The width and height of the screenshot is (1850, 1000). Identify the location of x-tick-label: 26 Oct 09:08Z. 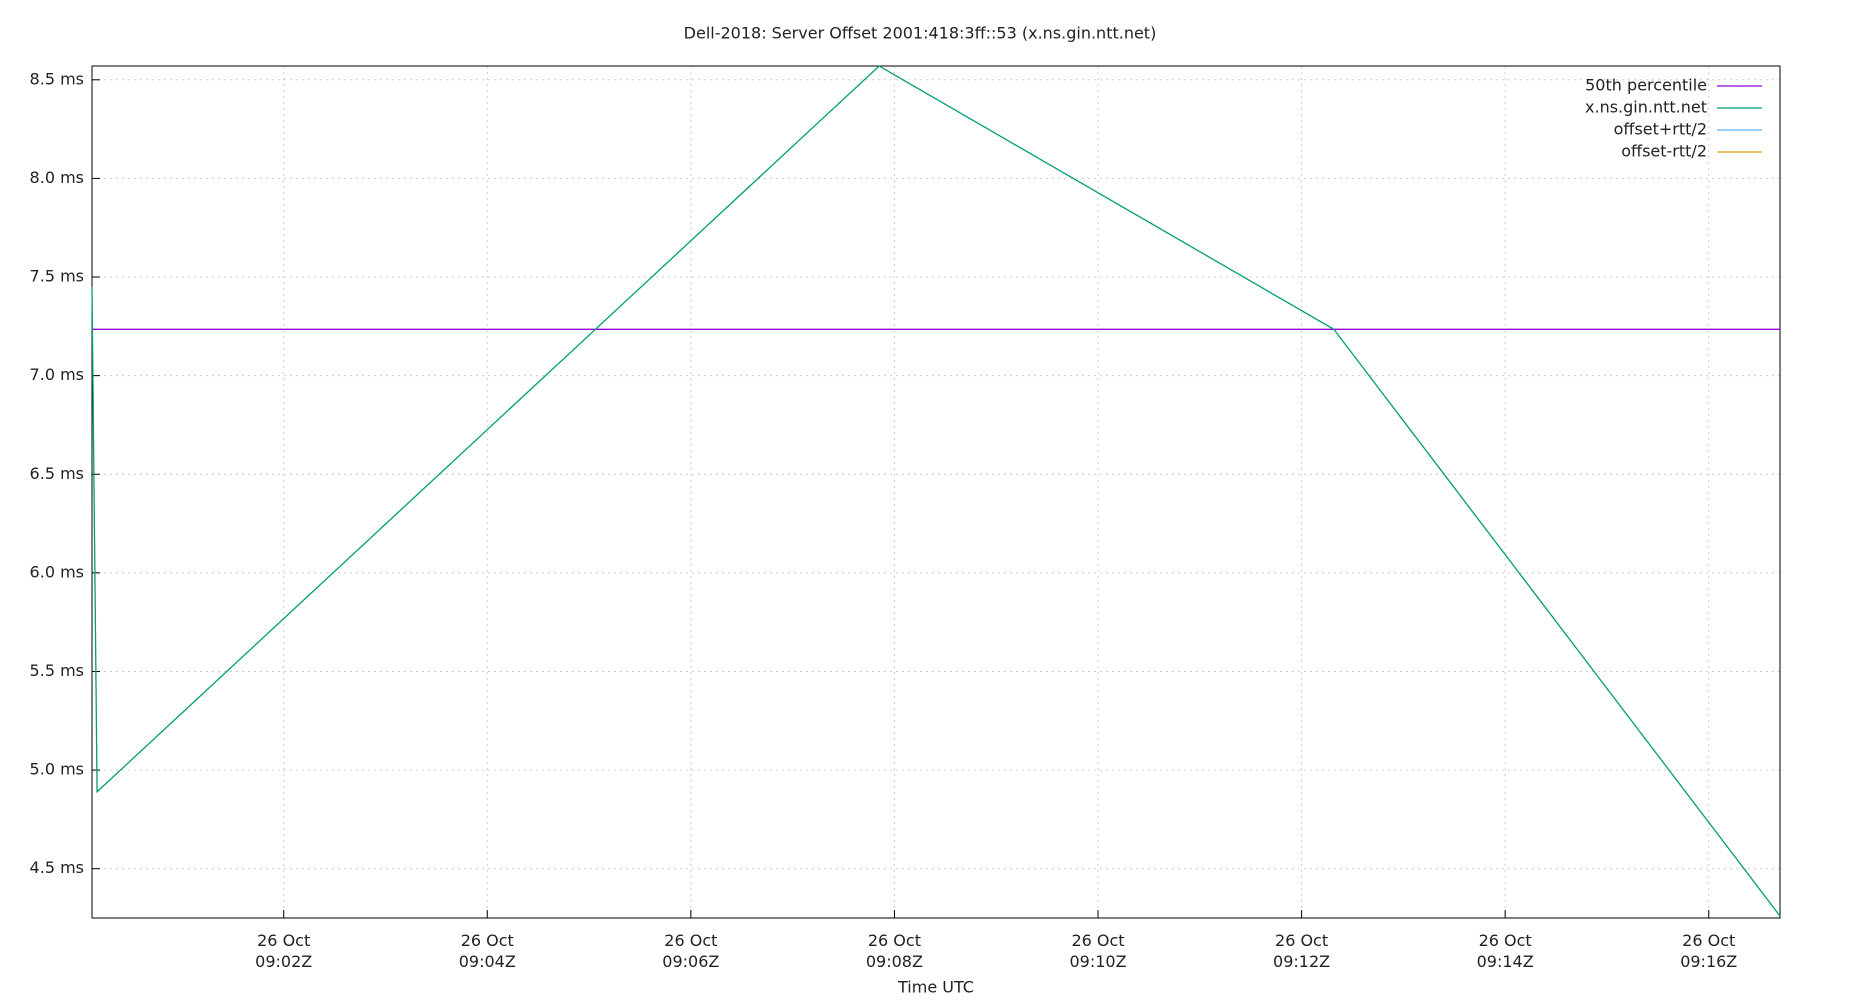
(894, 951).